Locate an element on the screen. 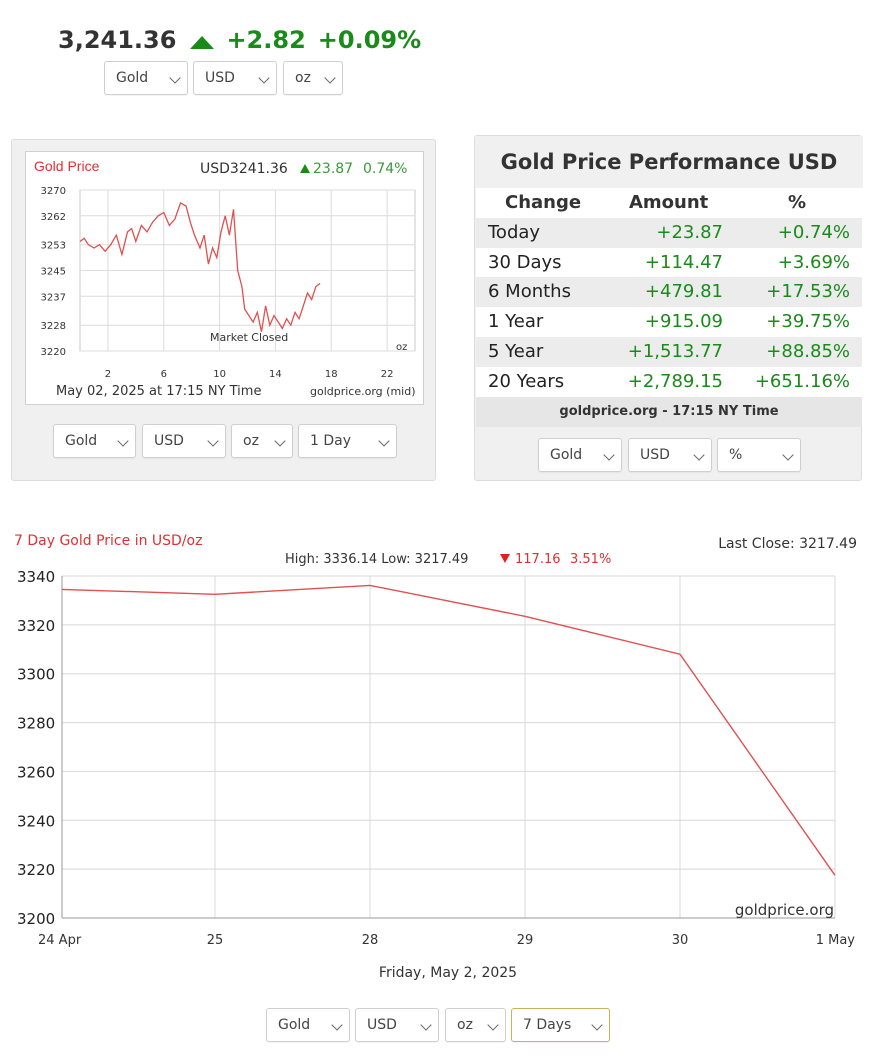 The image size is (875, 1061). seven-day-period-value: 7 Days is located at coordinates (547, 1025).